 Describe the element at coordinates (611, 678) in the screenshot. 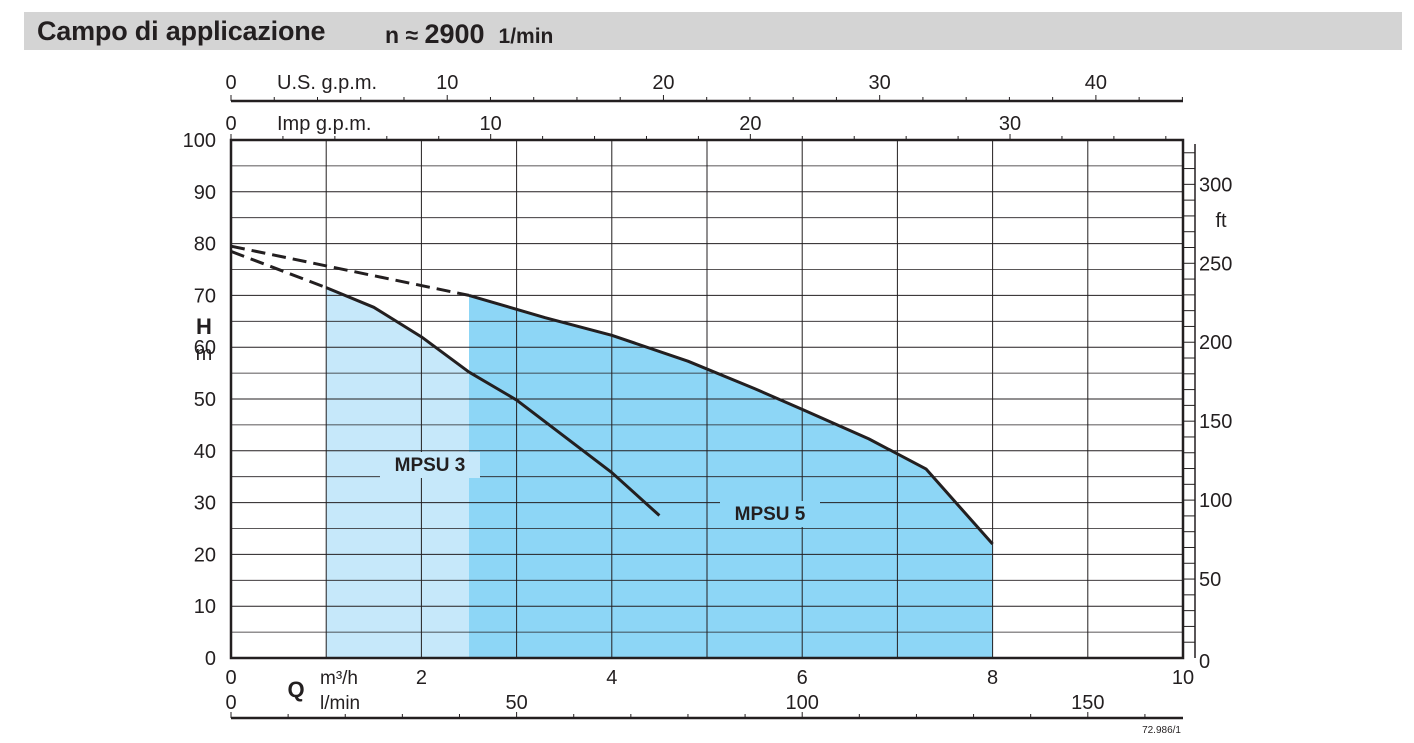

I see `x-tick-label: 4` at that location.